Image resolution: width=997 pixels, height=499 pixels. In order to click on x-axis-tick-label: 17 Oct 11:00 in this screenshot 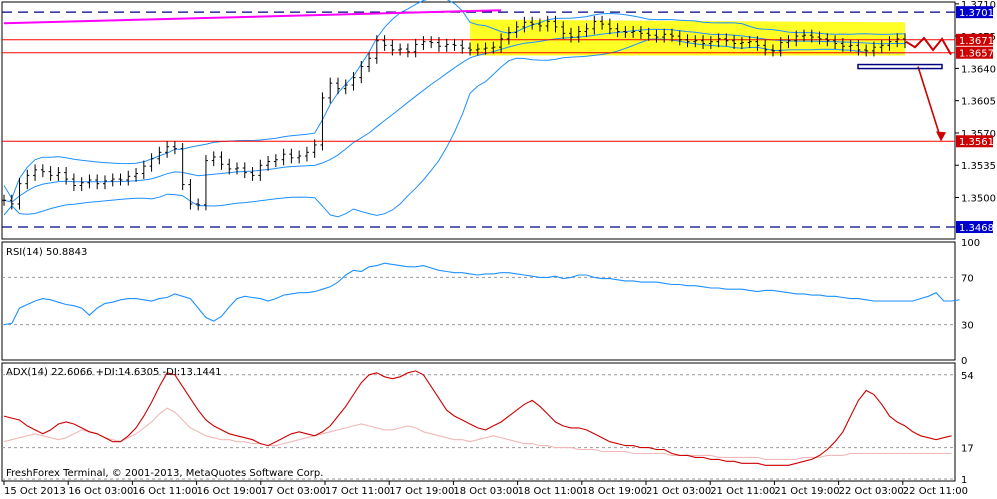, I will do `click(357, 491)`.